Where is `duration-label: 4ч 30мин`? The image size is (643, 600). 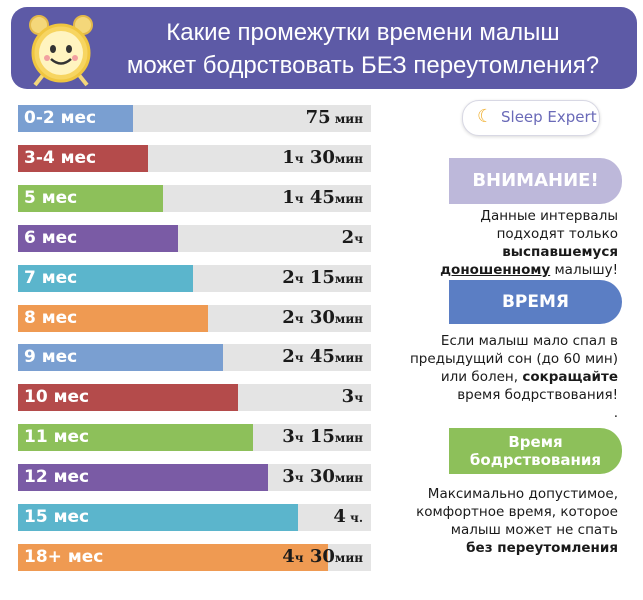 duration-label: 4ч 30мин is located at coordinates (322, 556).